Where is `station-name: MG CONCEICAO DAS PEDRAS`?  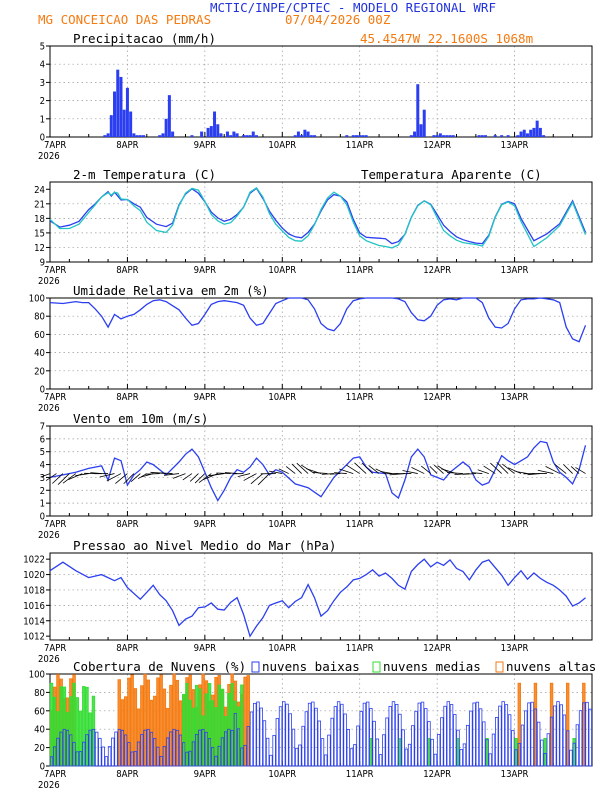 station-name: MG CONCEICAO DAS PEDRAS is located at coordinates (124, 19).